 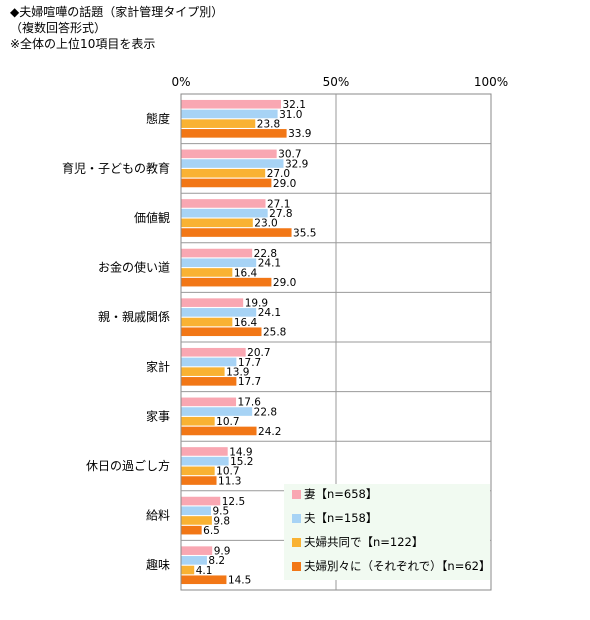 I want to click on bar-value-label: 13.9, so click(x=237, y=372).